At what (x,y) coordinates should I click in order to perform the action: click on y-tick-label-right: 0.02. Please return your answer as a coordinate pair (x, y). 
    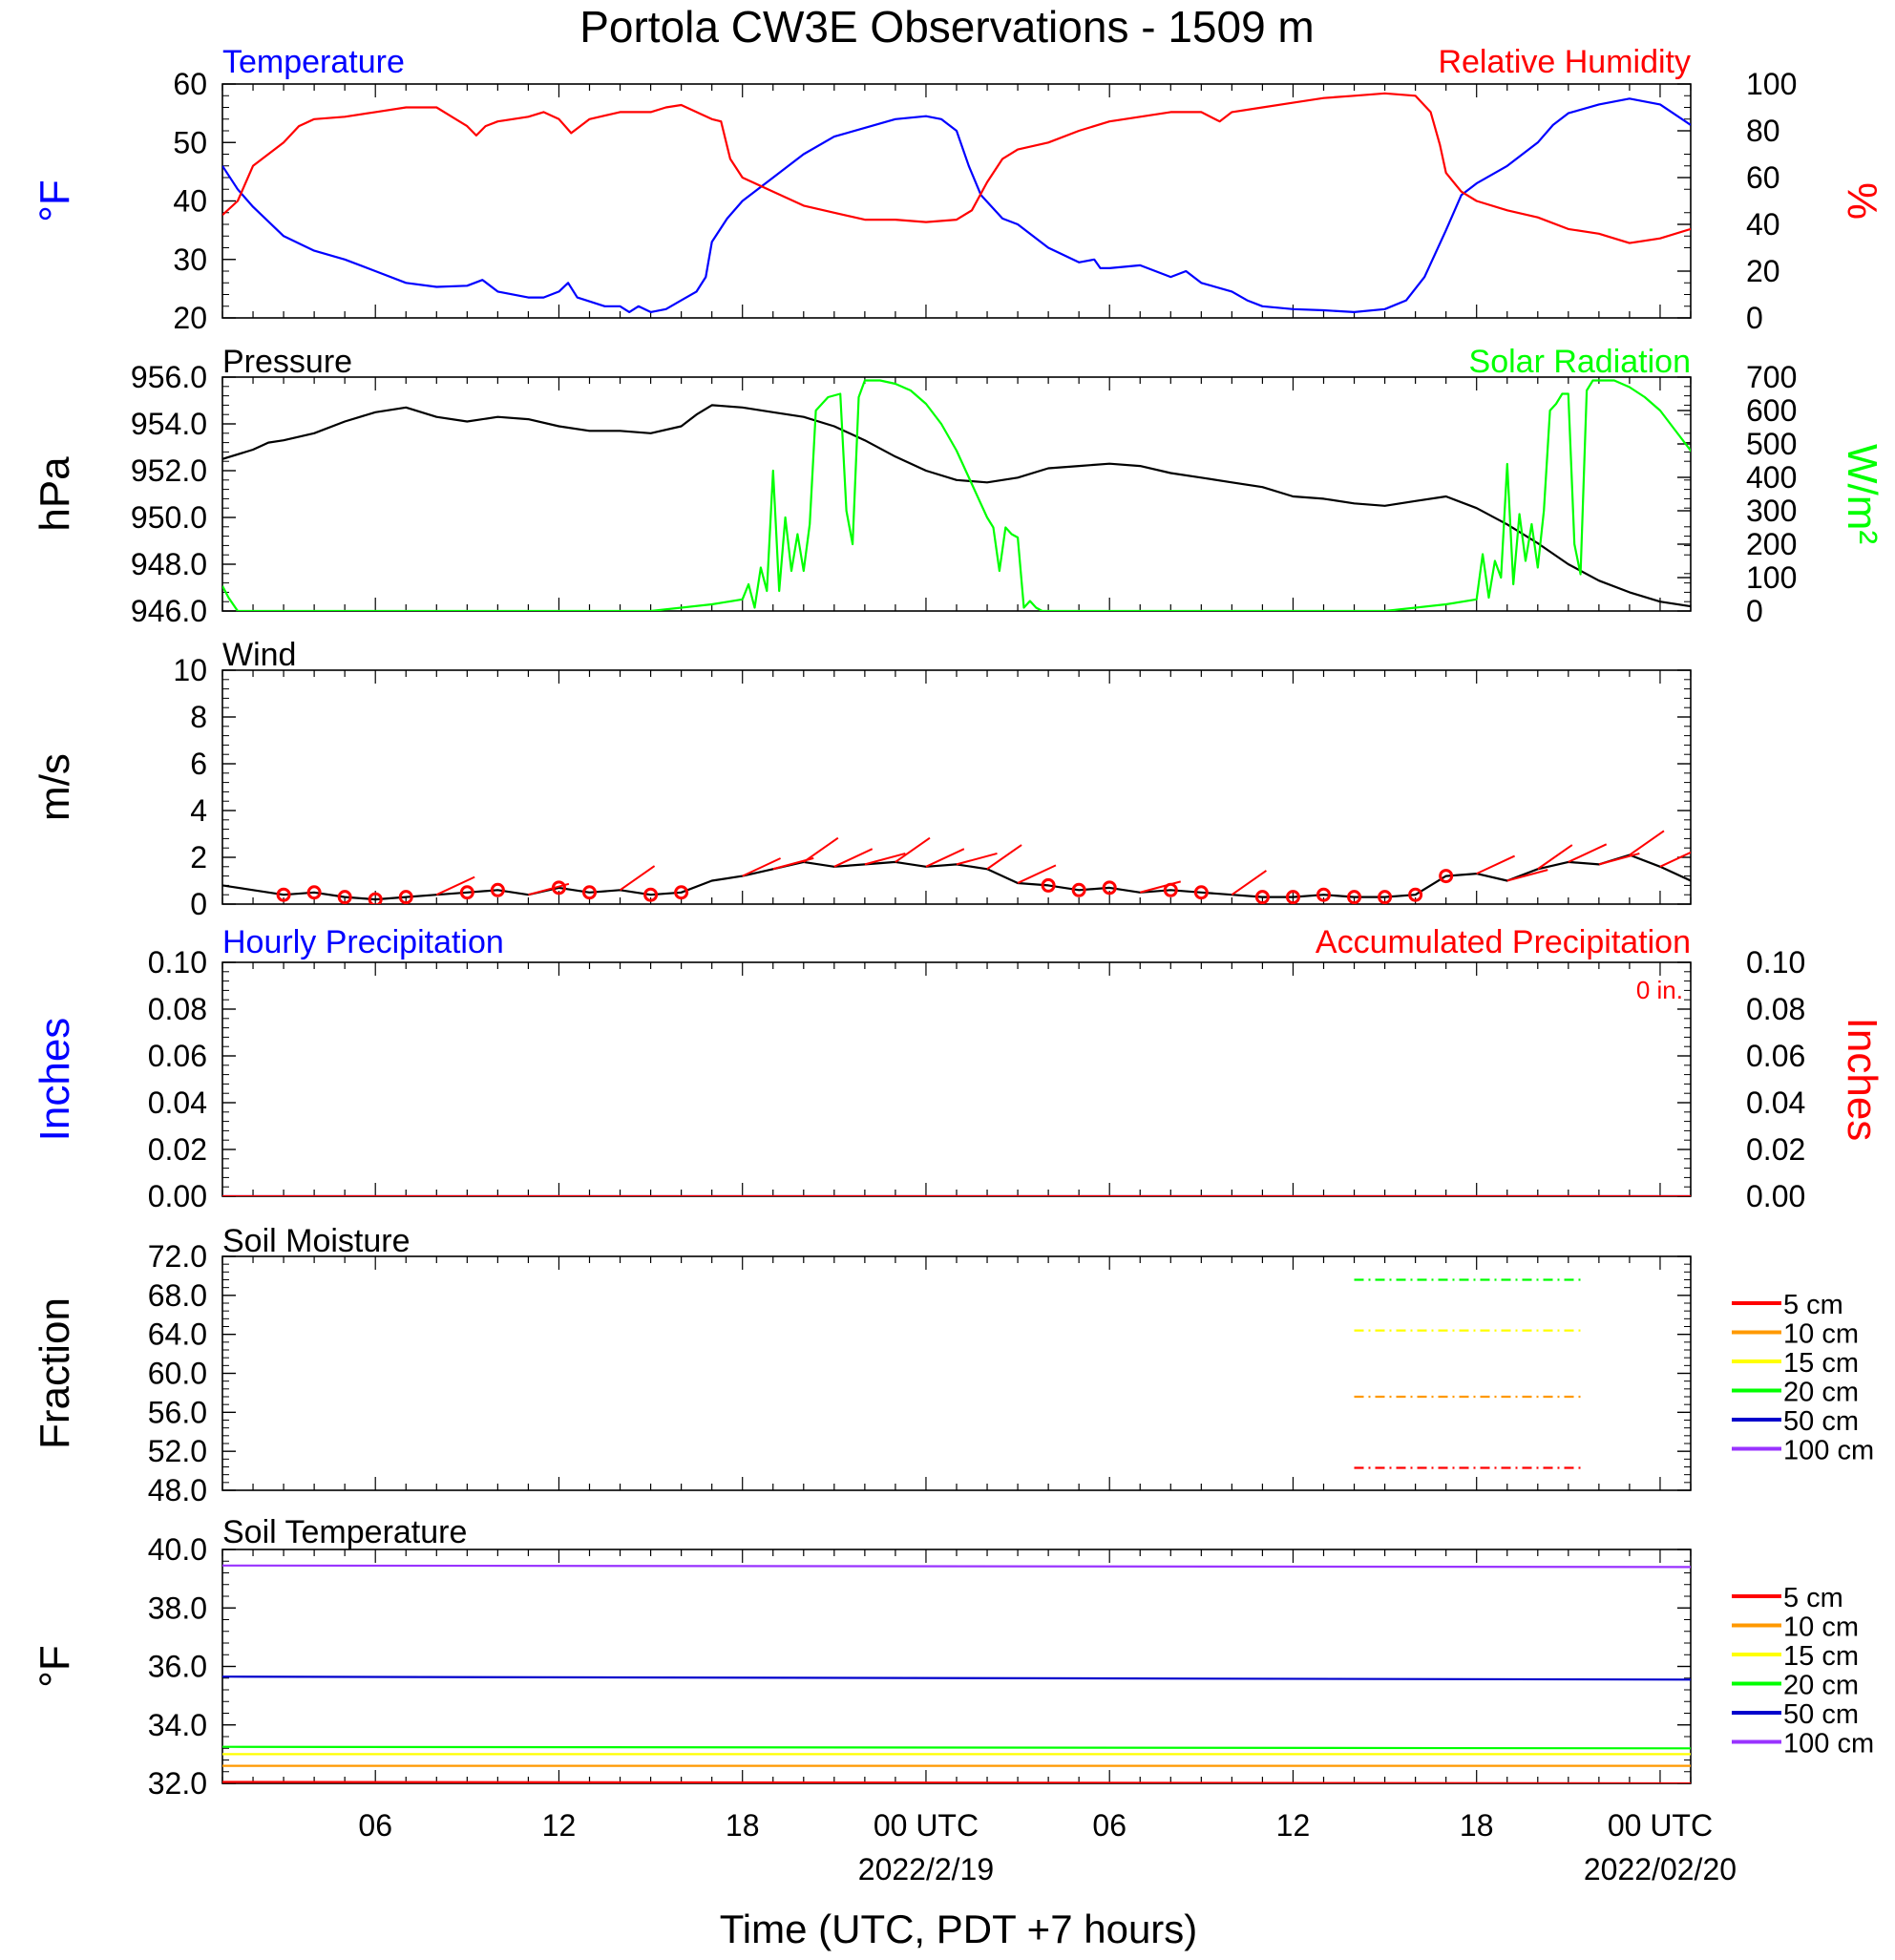
    Looking at the image, I should click on (1775, 1149).